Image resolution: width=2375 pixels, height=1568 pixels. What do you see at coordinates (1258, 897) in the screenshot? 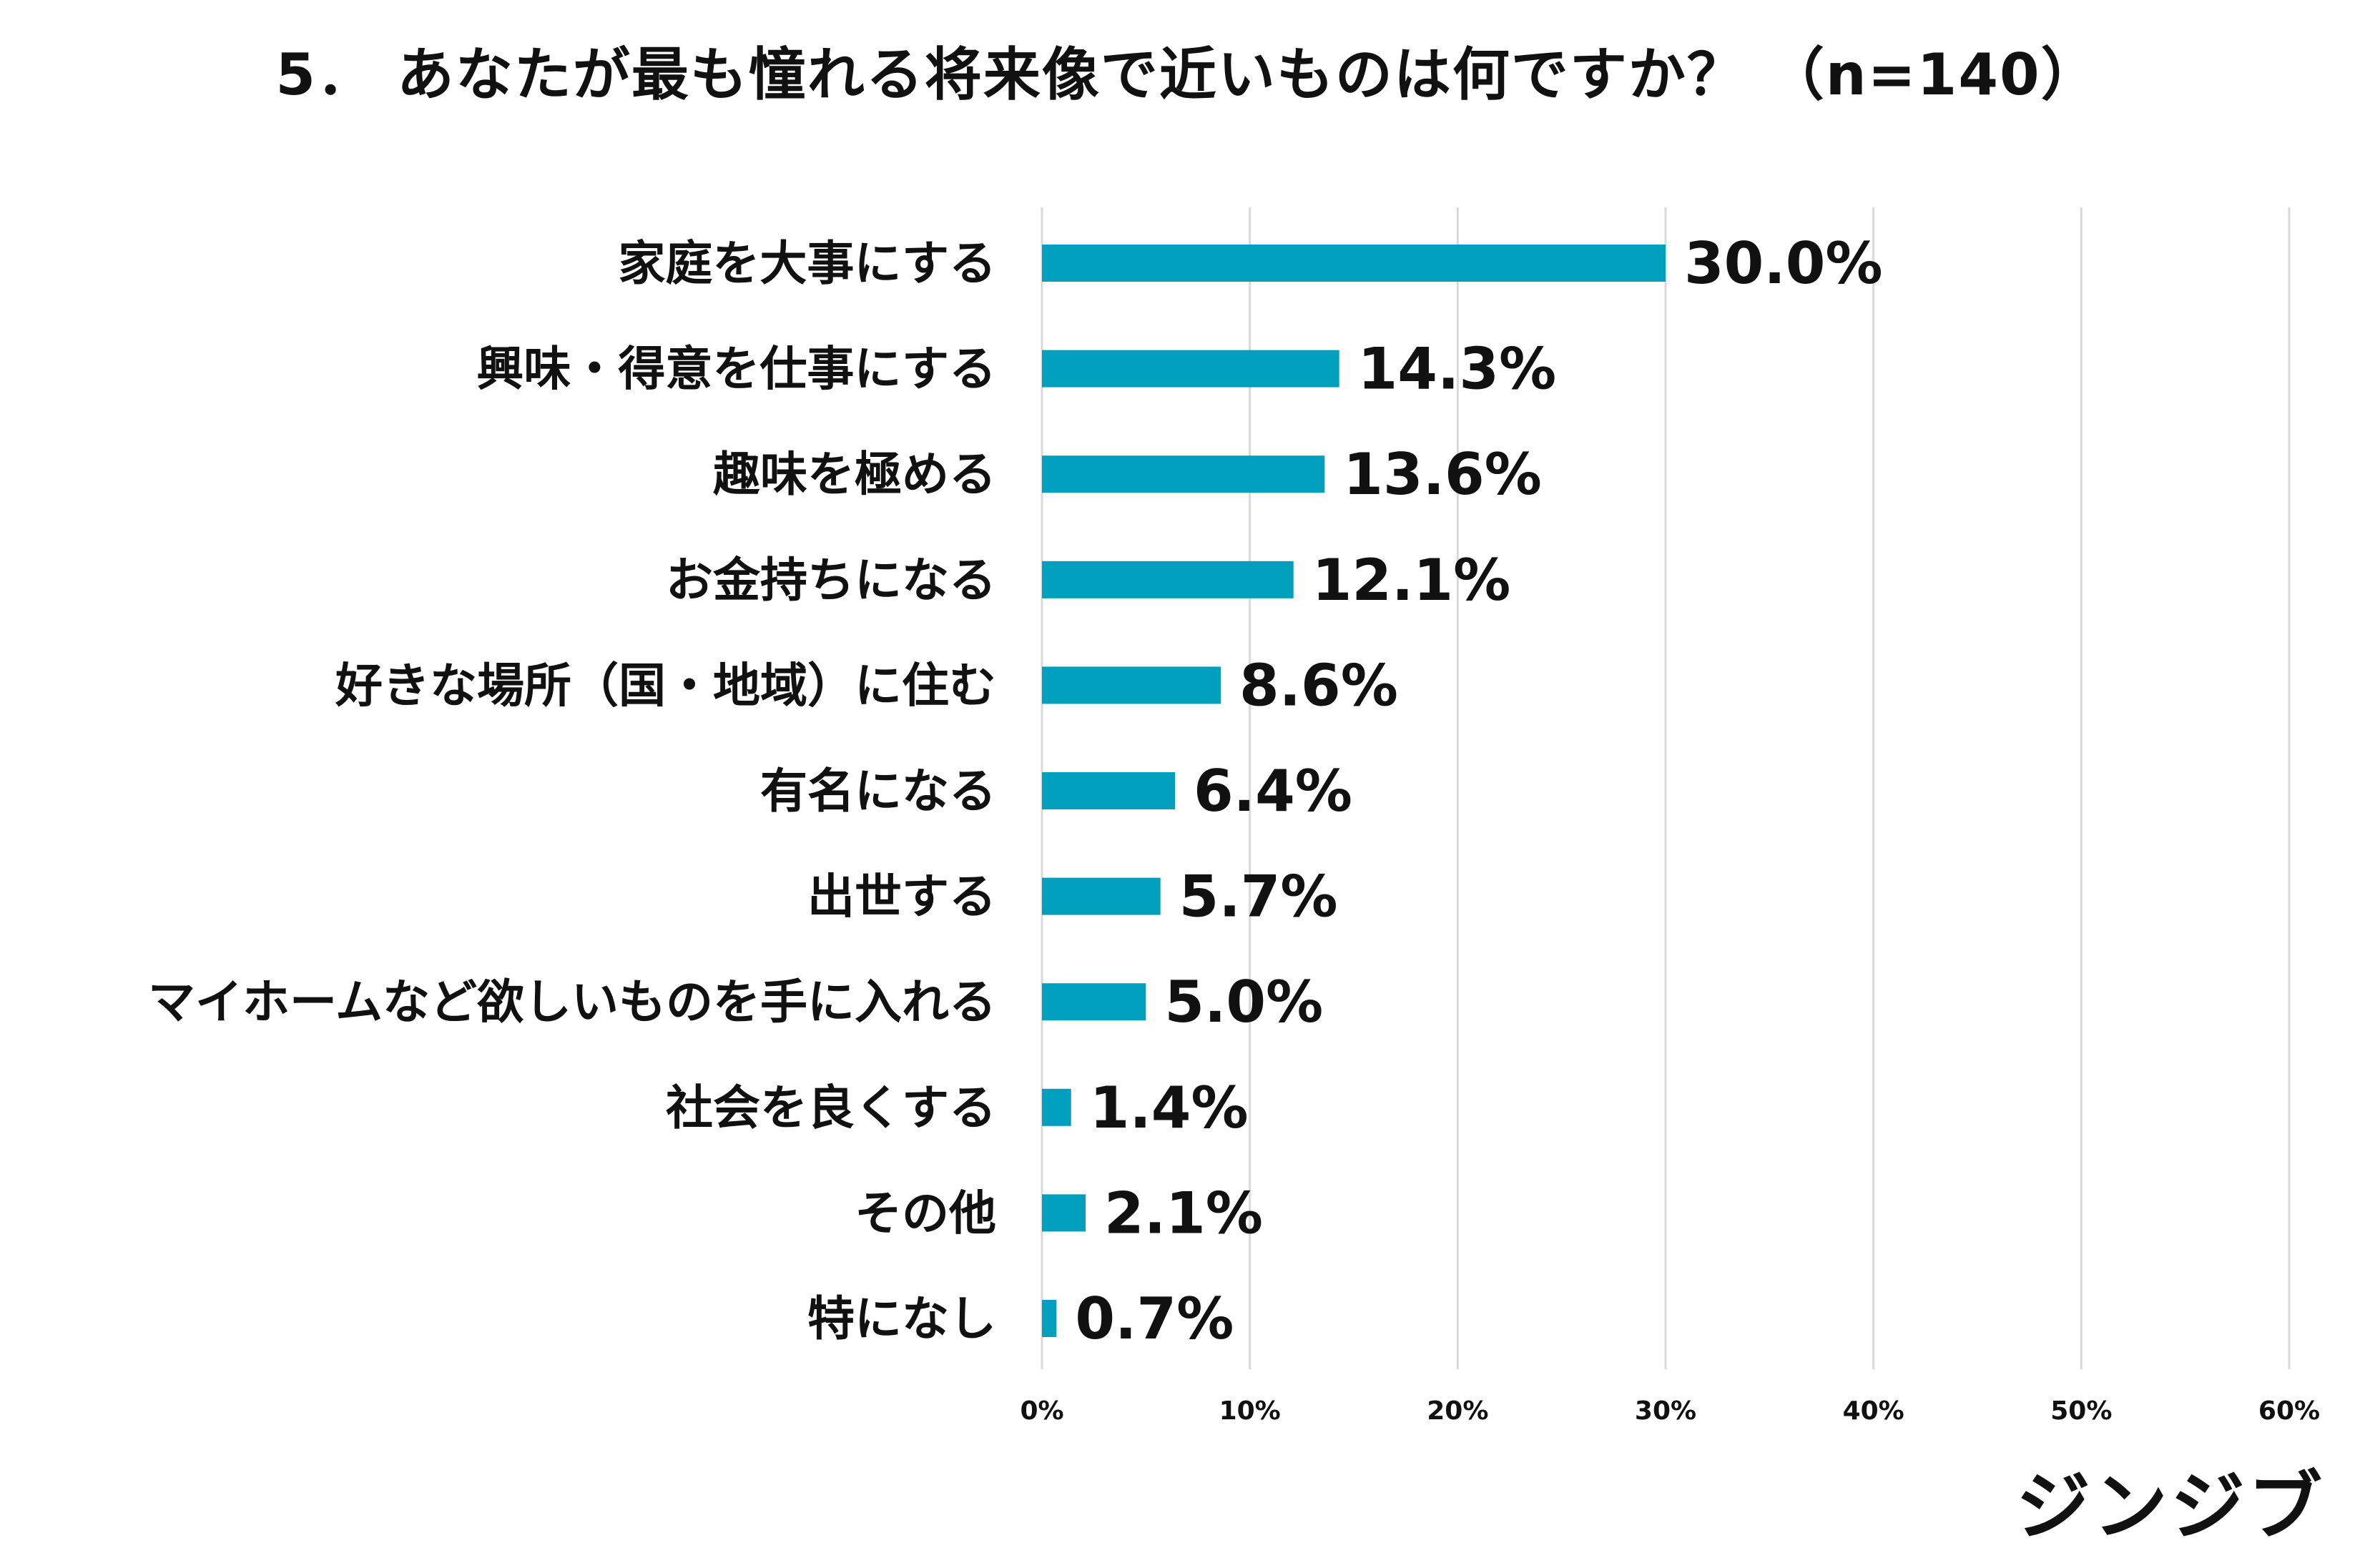
I see `data-label: 5.7%` at bounding box center [1258, 897].